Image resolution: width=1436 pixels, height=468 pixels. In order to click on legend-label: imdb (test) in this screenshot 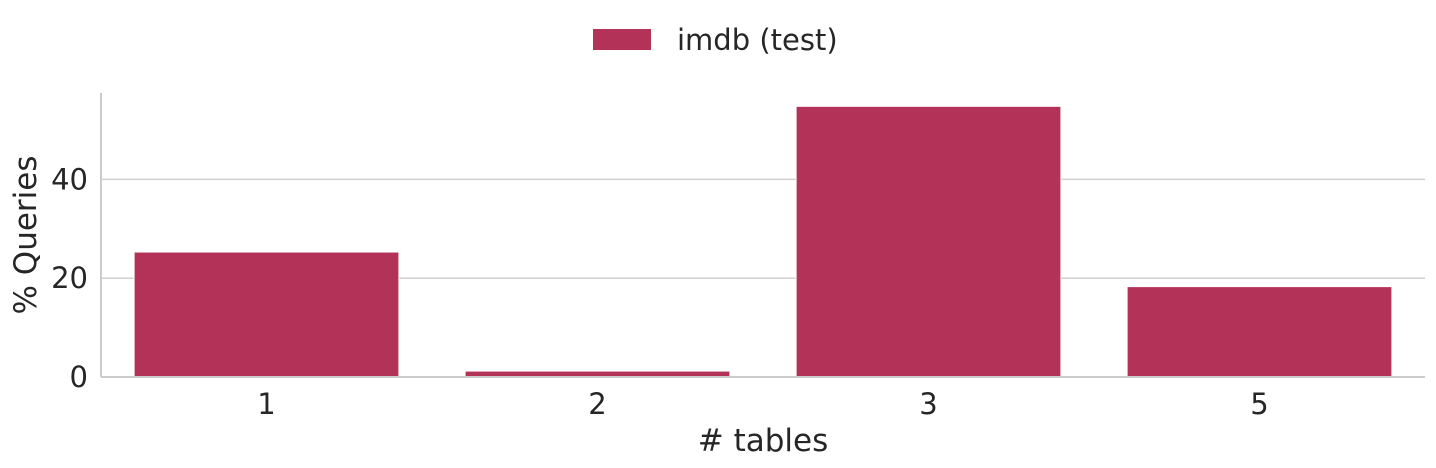, I will do `click(757, 40)`.